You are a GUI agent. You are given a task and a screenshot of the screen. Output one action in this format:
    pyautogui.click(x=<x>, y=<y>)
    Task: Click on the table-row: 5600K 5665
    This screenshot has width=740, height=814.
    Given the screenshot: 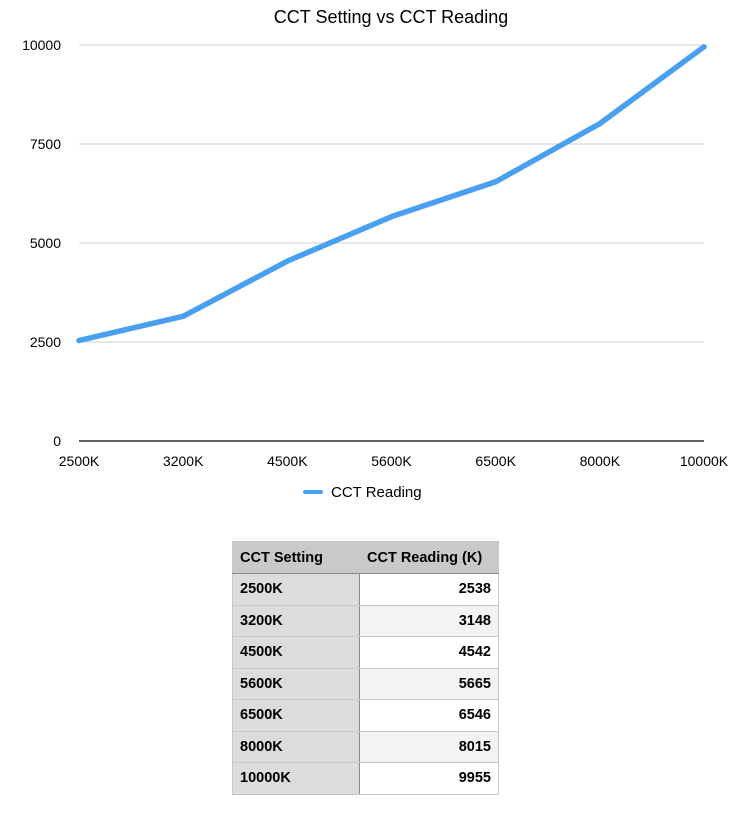 What is the action you would take?
    pyautogui.click(x=365, y=683)
    